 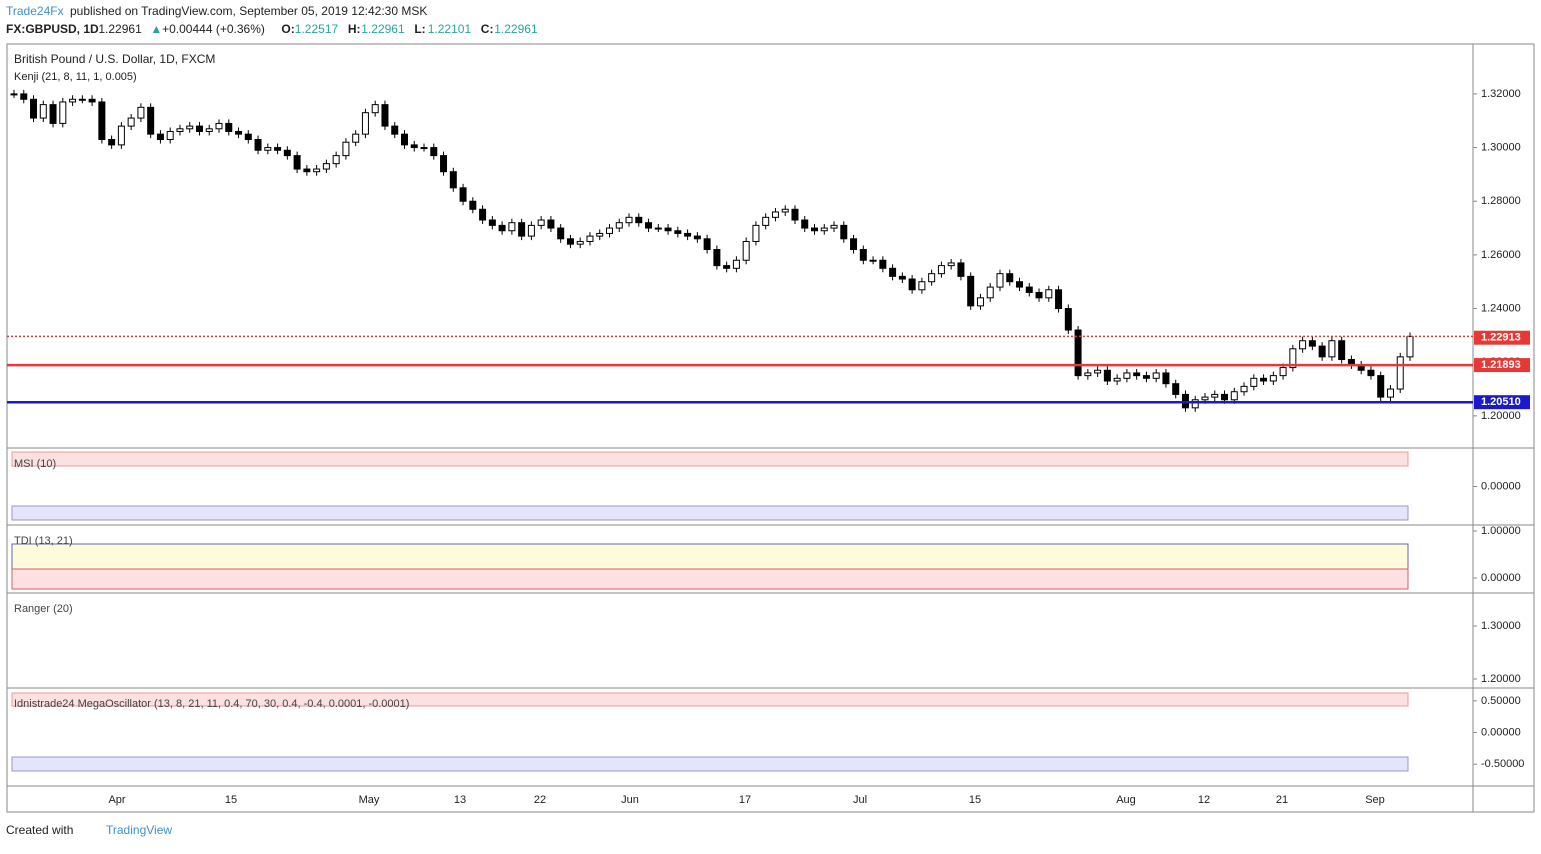 What do you see at coordinates (287, 29) in the screenshot?
I see `ohlc-label: O:` at bounding box center [287, 29].